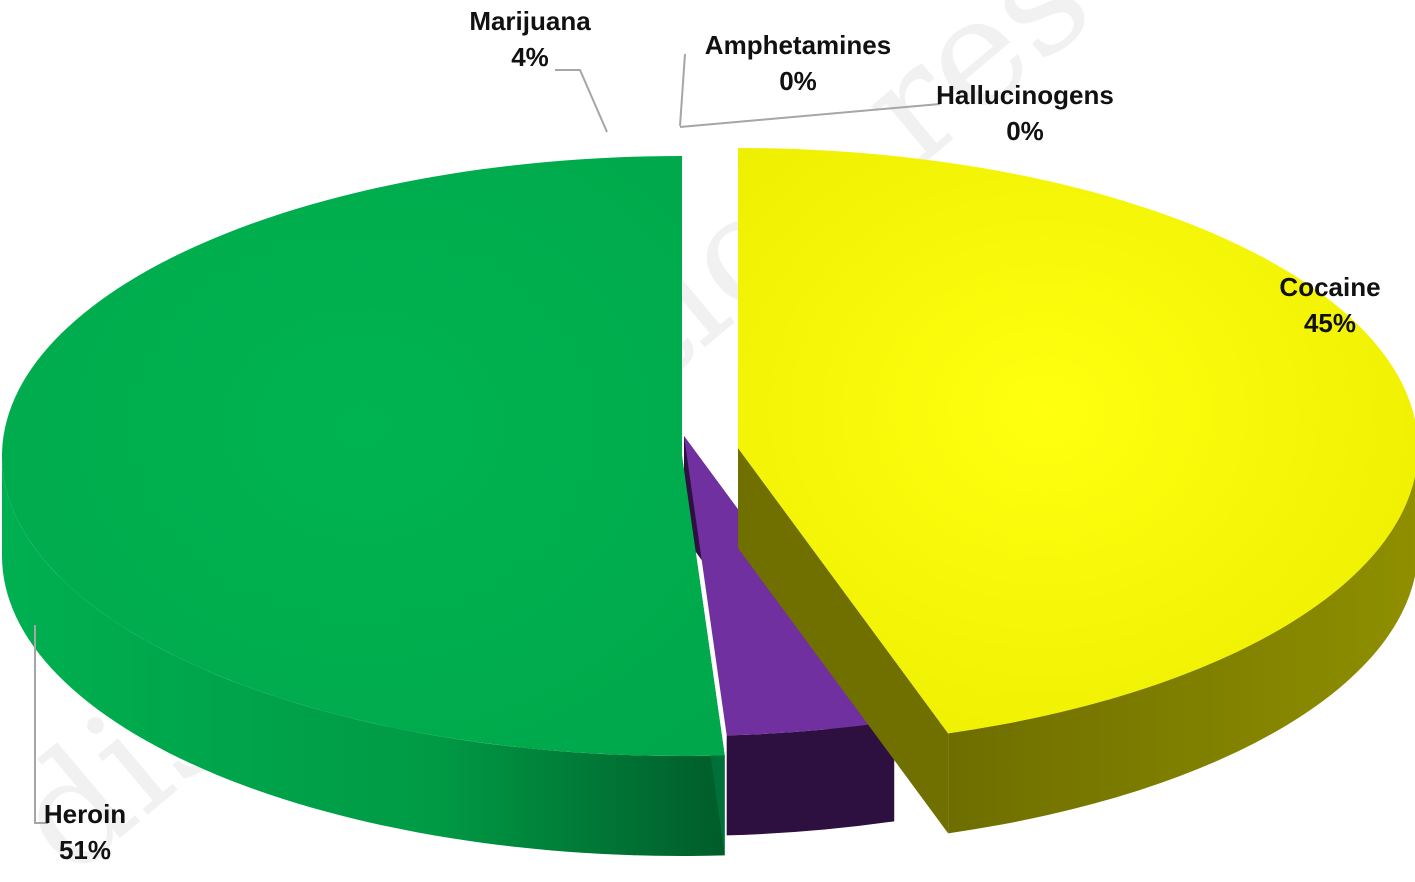  I want to click on label-value-heroin: 51%, so click(85, 850).